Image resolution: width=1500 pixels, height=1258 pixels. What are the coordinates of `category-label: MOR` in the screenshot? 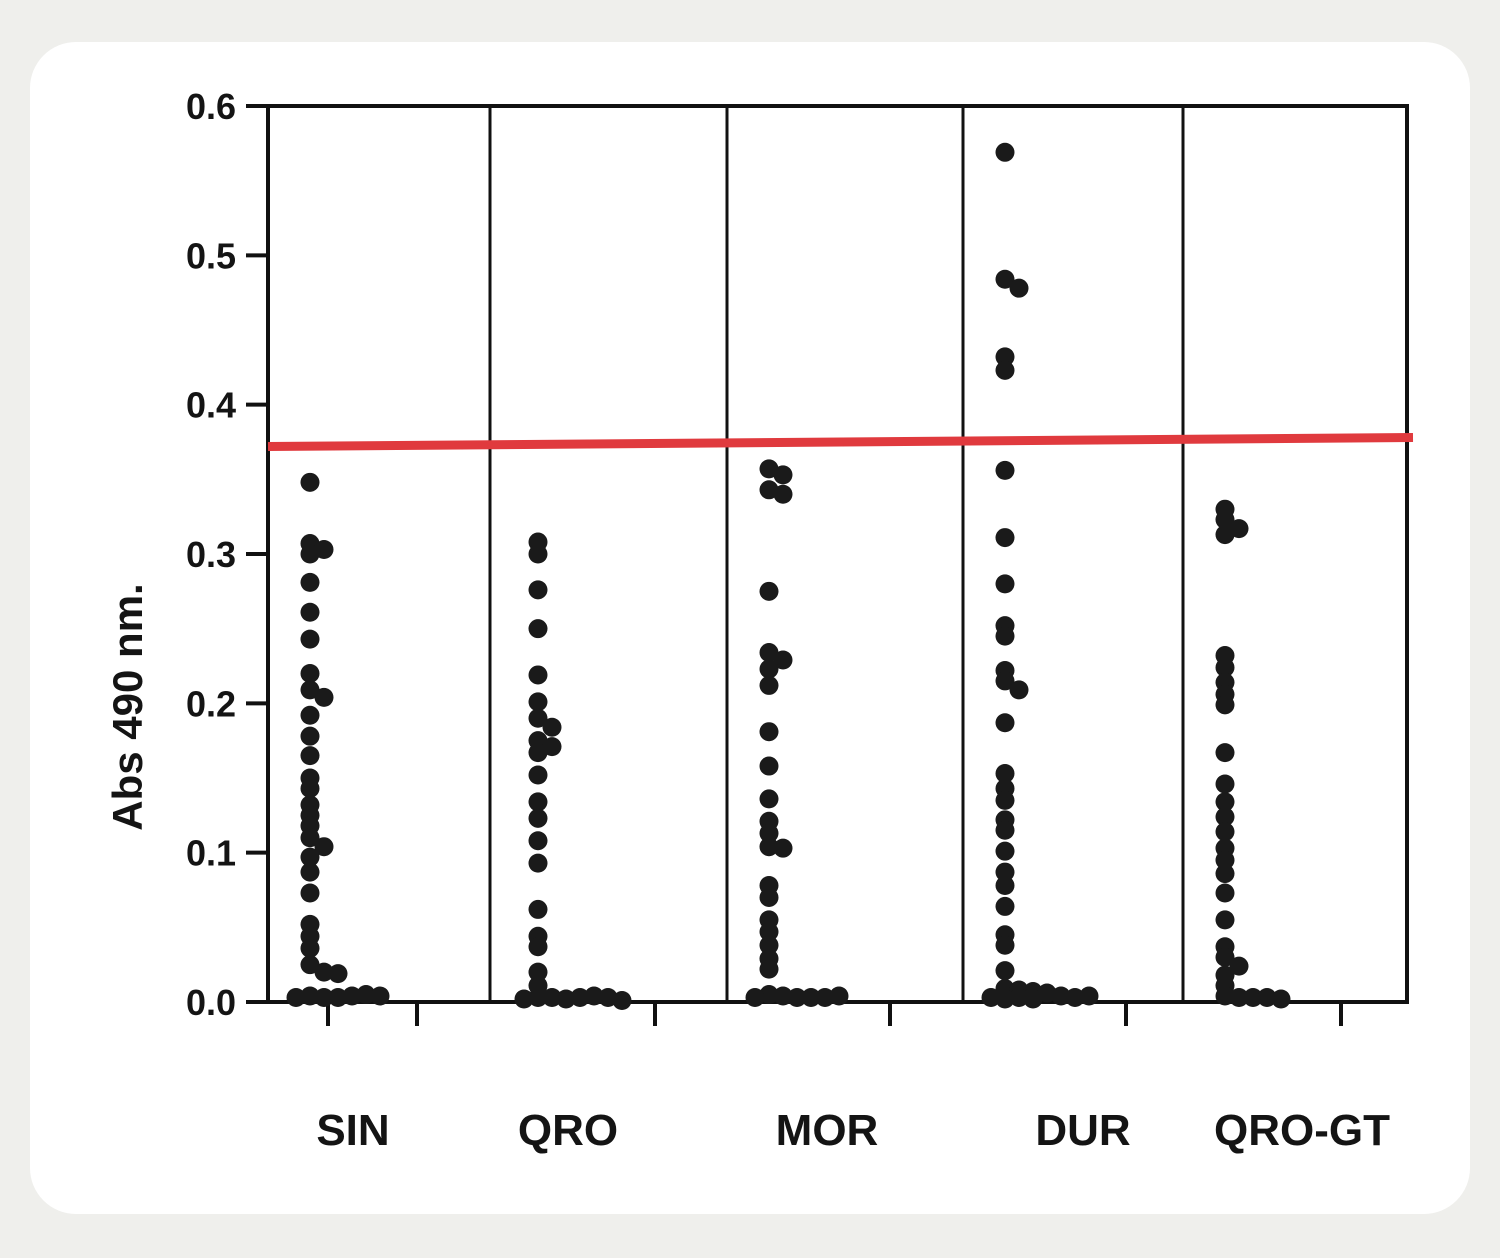 It's located at (827, 1130).